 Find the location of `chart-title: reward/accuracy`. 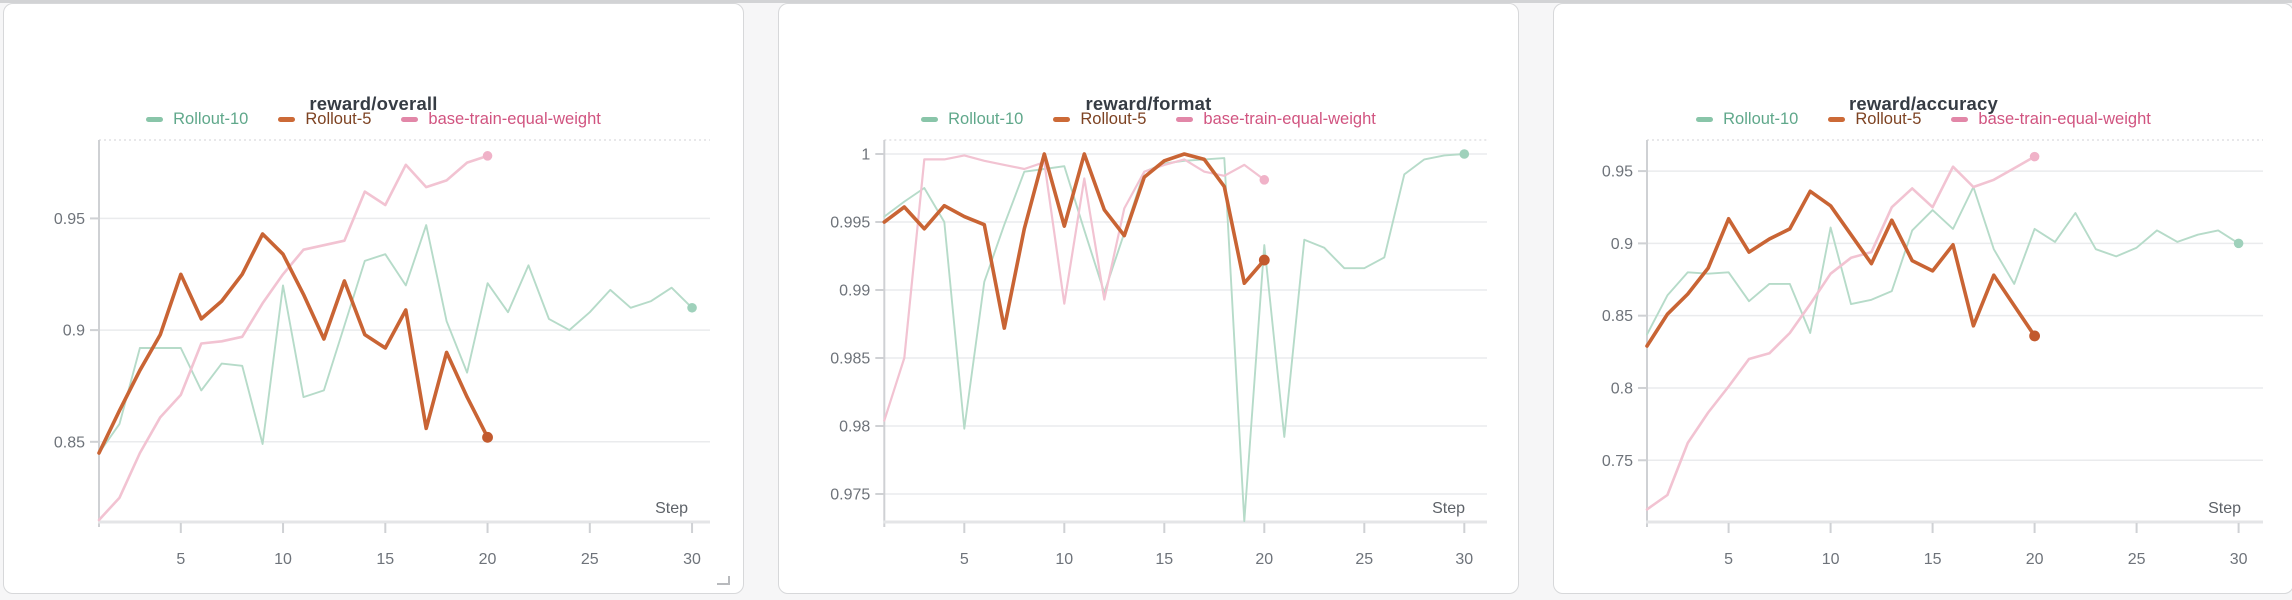

chart-title: reward/accuracy is located at coordinates (1923, 104).